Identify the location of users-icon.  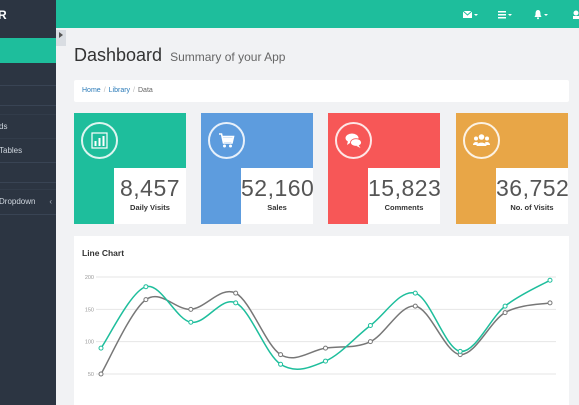
(481, 140).